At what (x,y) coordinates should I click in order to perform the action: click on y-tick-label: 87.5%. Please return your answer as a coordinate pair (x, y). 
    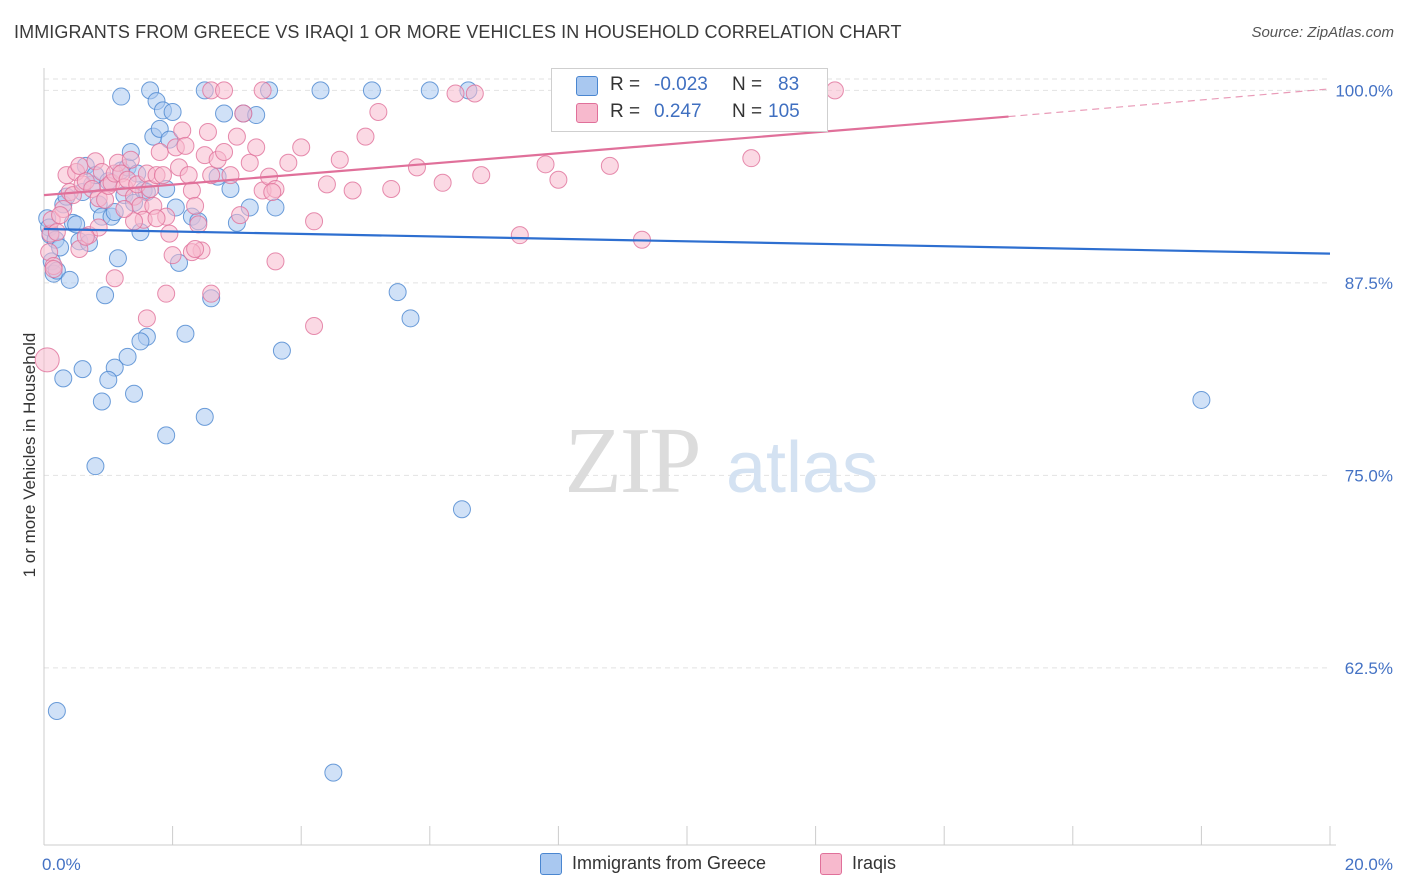
    Looking at the image, I should click on (1369, 283).